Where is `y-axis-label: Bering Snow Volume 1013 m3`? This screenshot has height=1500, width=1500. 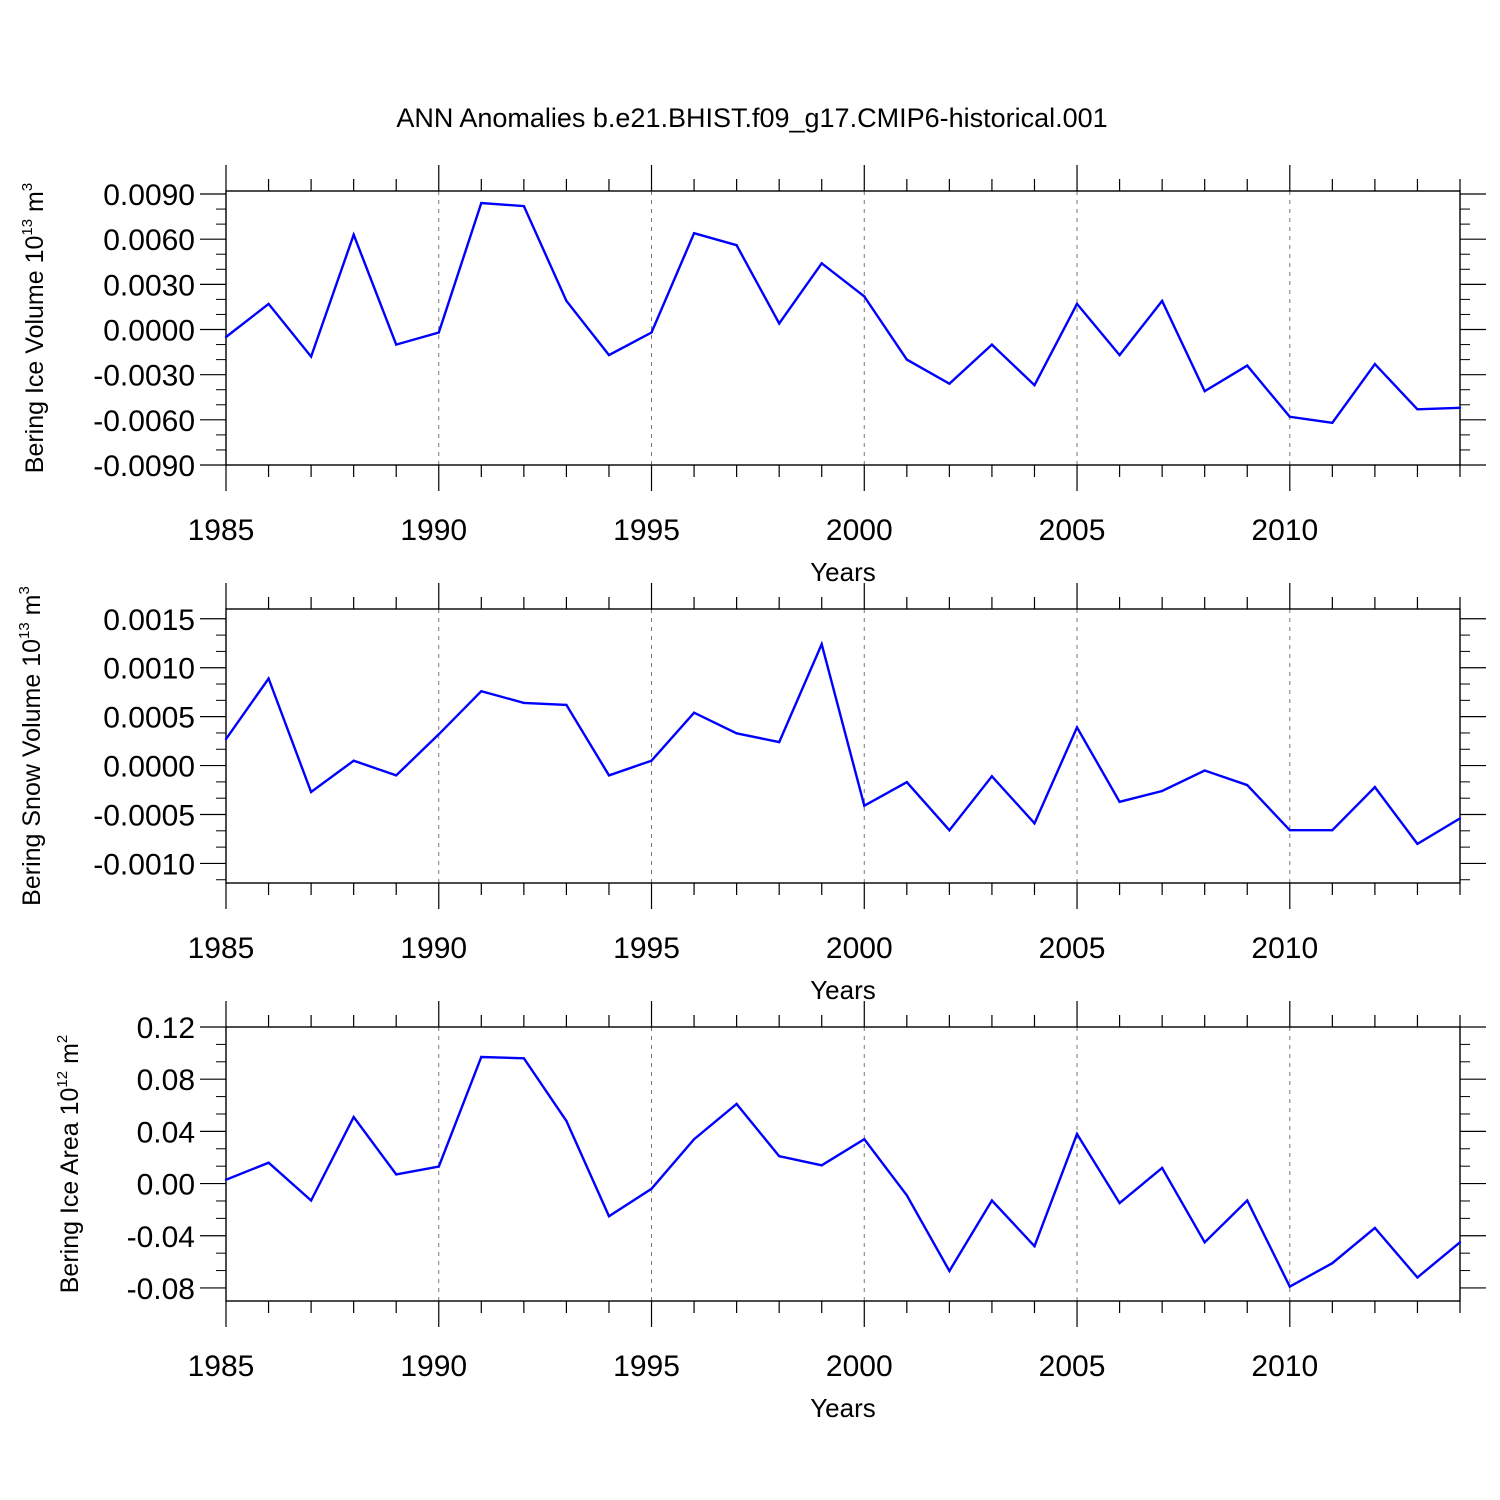 y-axis-label: Bering Snow Volume 1013 m3 is located at coordinates (31, 746).